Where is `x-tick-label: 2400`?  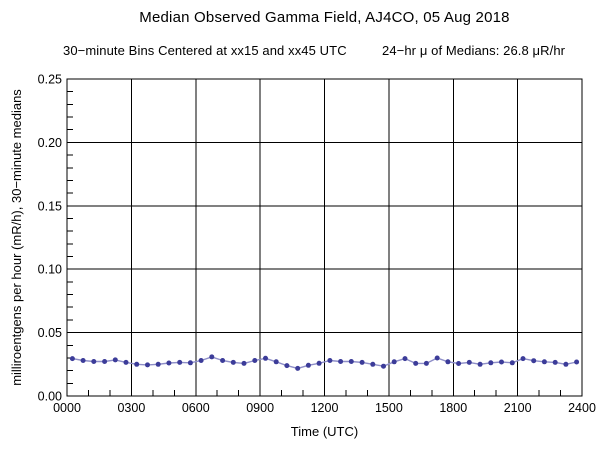 x-tick-label: 2400 is located at coordinates (582, 408).